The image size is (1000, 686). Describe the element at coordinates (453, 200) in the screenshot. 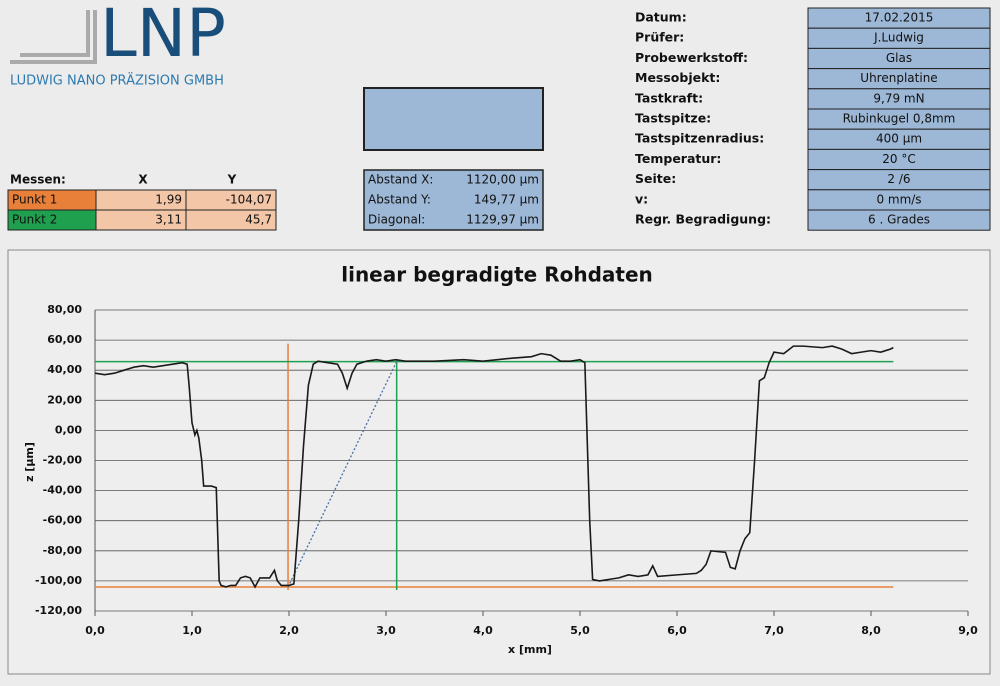

I see `distance-box` at that location.